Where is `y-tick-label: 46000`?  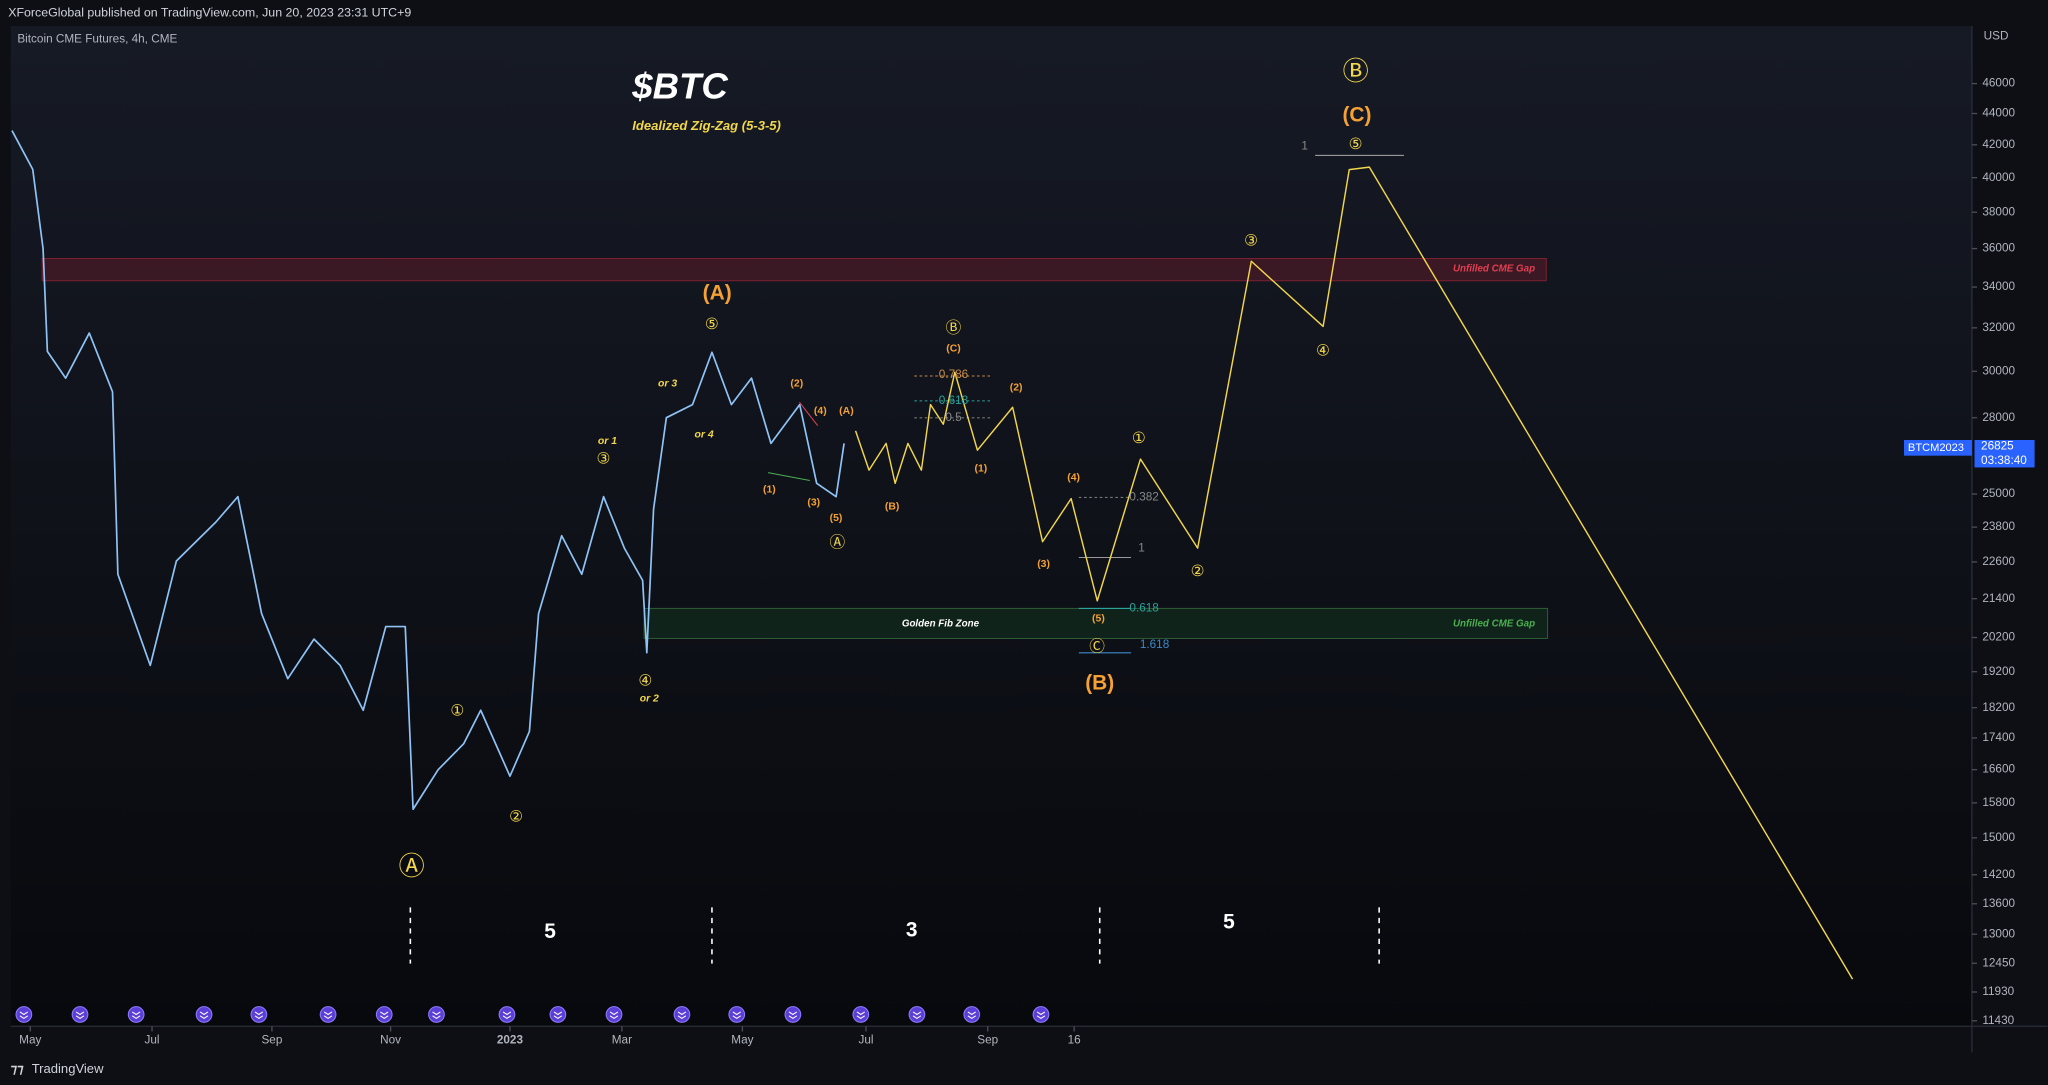 y-tick-label: 46000 is located at coordinates (1998, 83).